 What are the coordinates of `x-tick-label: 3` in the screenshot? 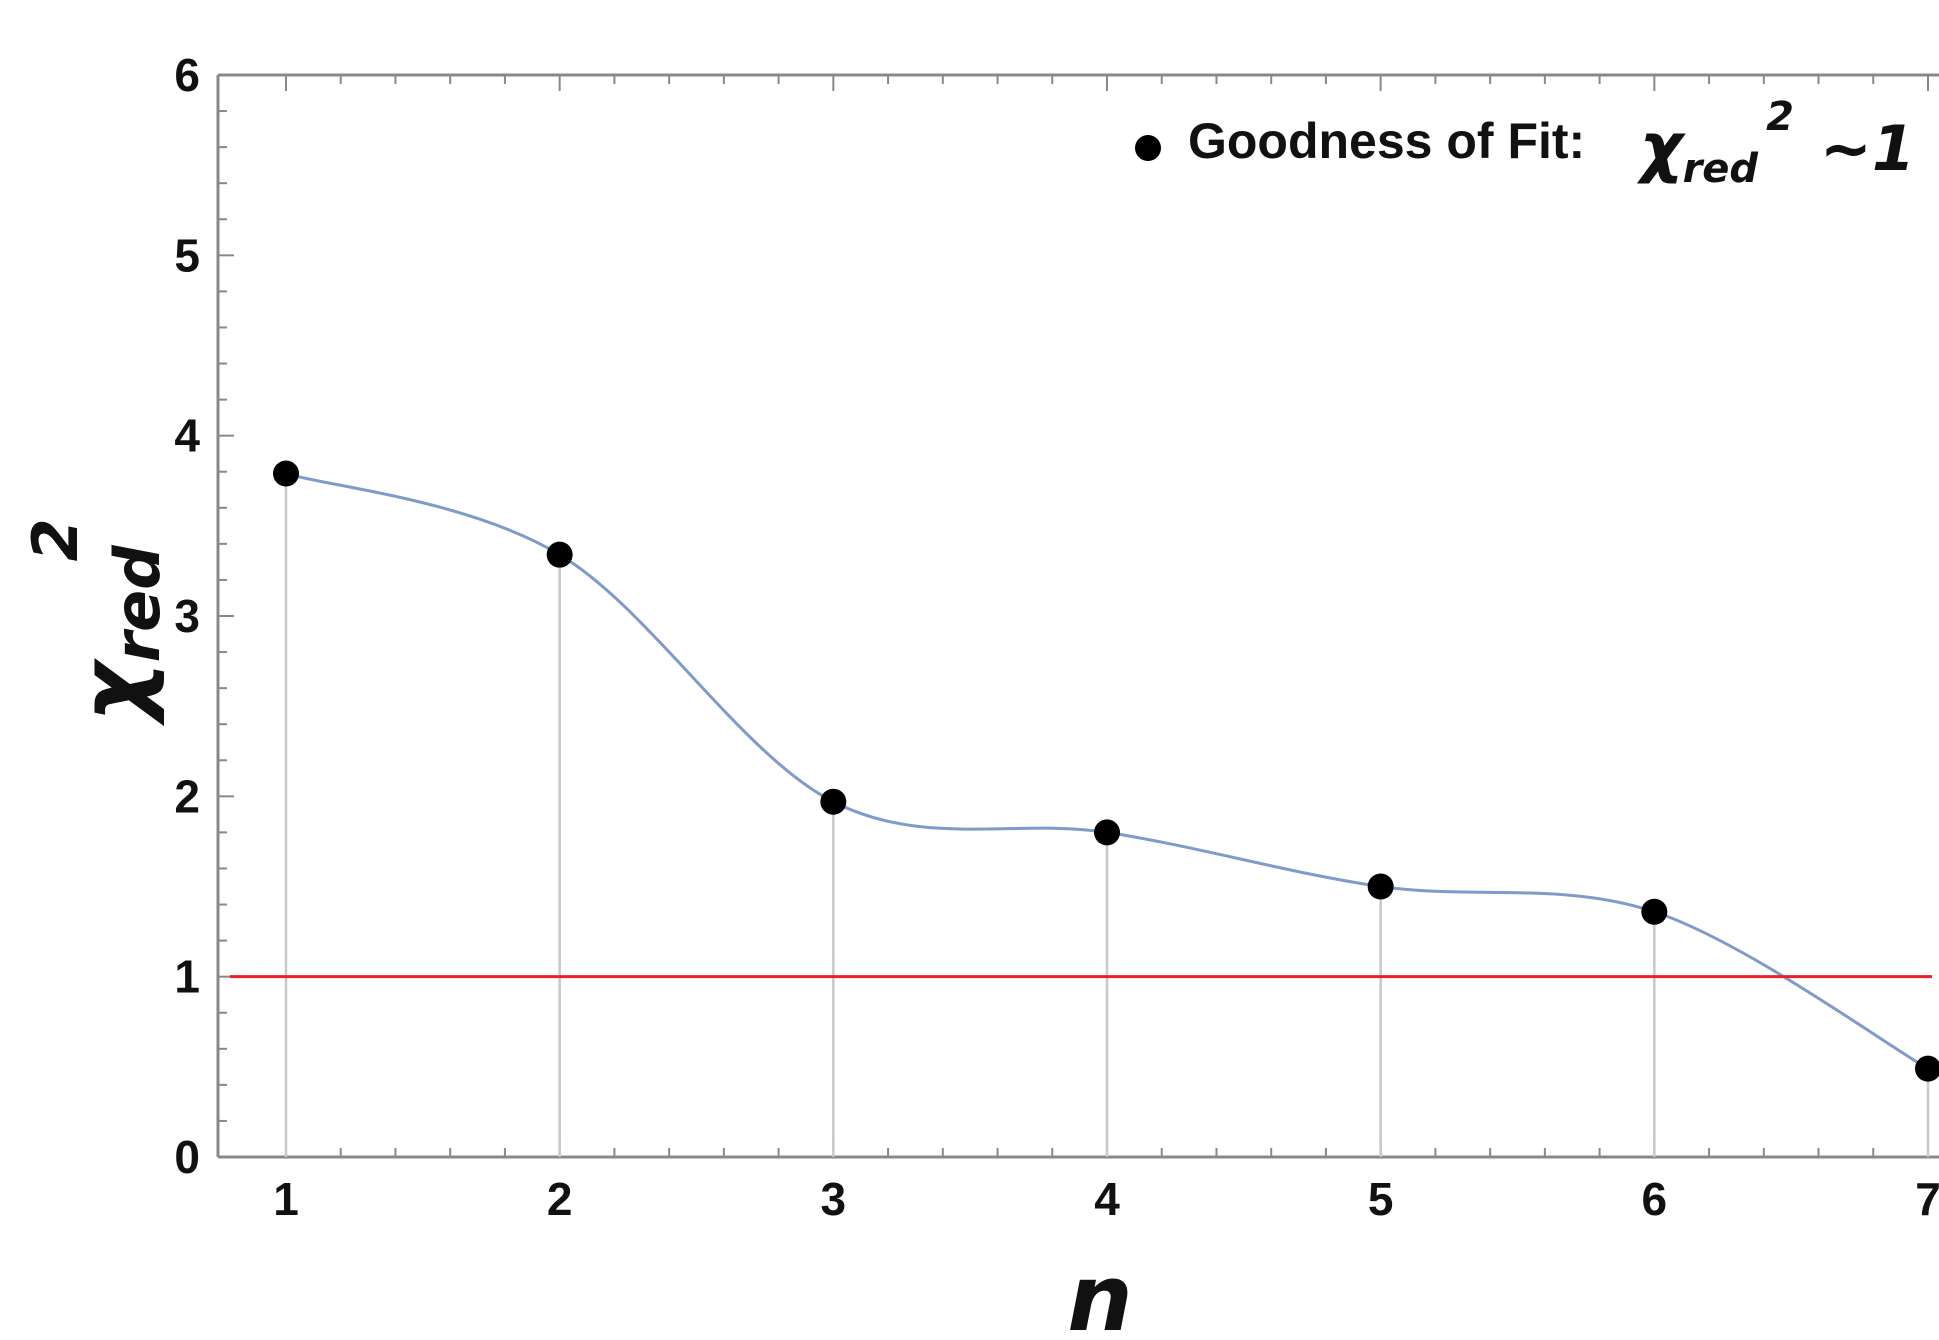 It's located at (834, 1199).